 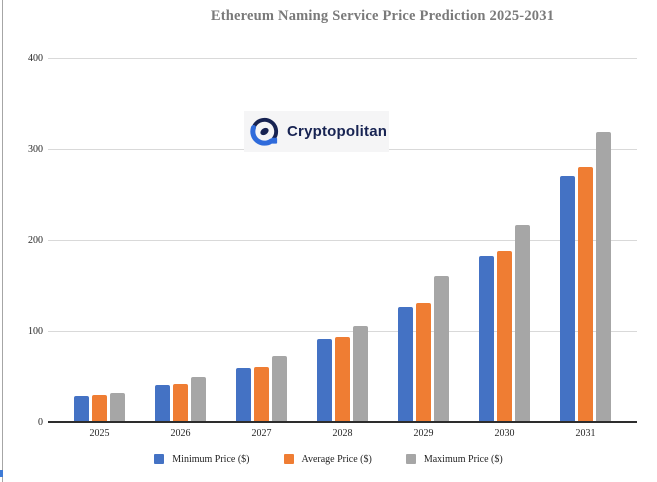 What do you see at coordinates (211, 459) in the screenshot?
I see `legend-label-minimum-price: Minimum Price ($)` at bounding box center [211, 459].